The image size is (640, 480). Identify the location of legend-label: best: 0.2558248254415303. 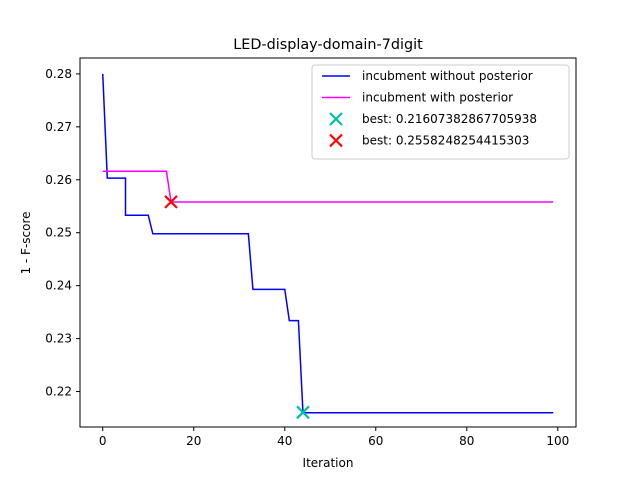
(445, 141).